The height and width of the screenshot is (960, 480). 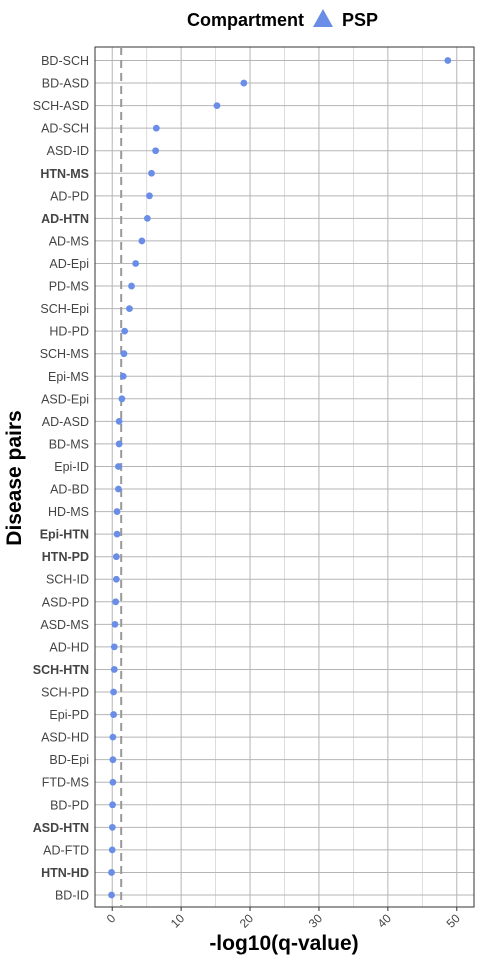 What do you see at coordinates (71, 467) in the screenshot?
I see `y-tick-label: Epi-ID` at bounding box center [71, 467].